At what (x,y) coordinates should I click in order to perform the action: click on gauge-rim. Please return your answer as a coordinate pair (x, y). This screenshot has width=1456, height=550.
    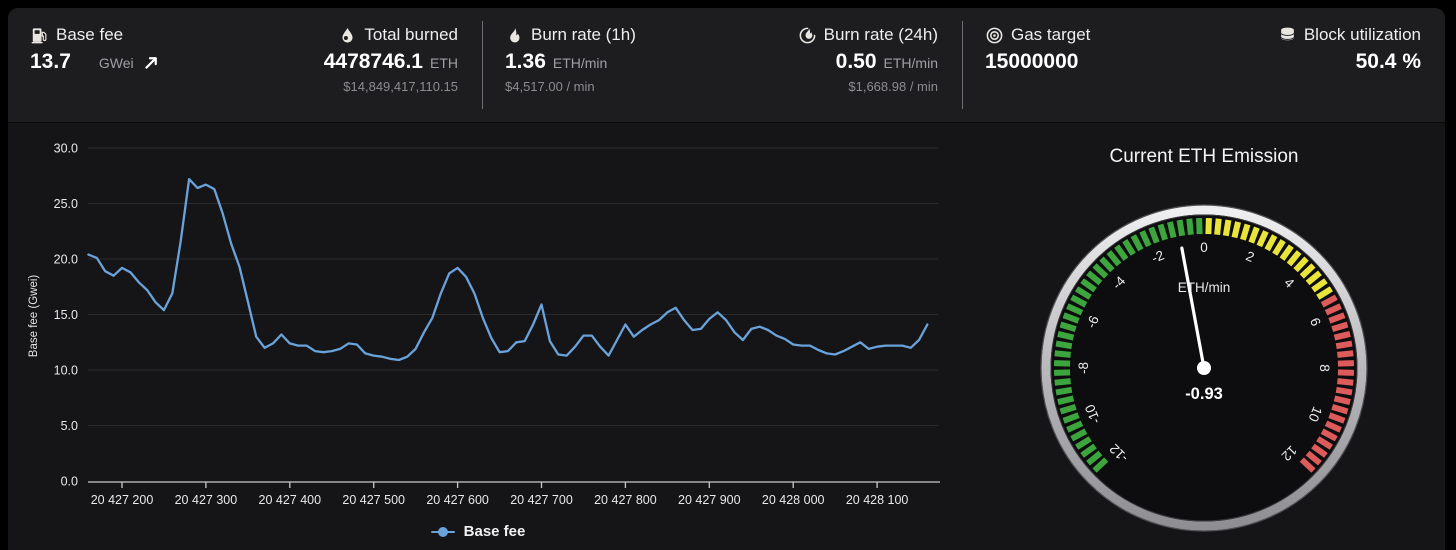
    Looking at the image, I should click on (1204, 368).